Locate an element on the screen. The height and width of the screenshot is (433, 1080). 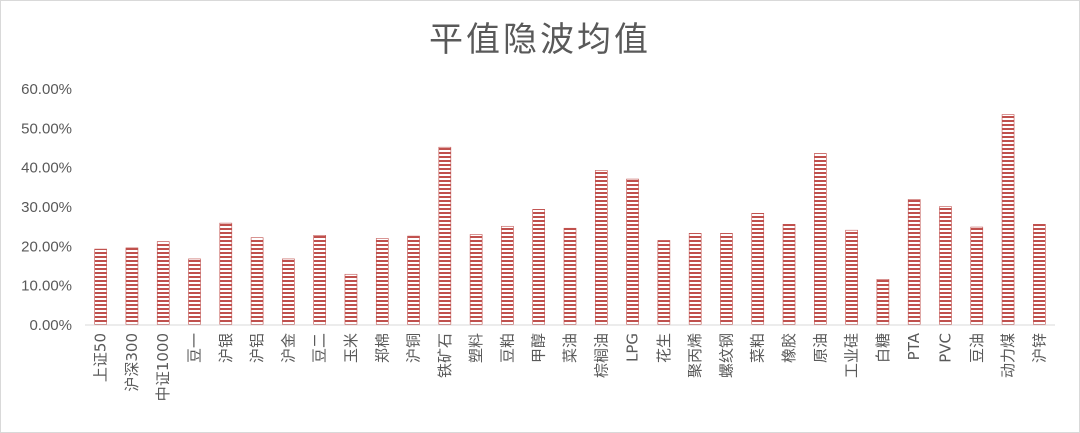
y-tick-label: 20.00% is located at coordinates (46, 246).